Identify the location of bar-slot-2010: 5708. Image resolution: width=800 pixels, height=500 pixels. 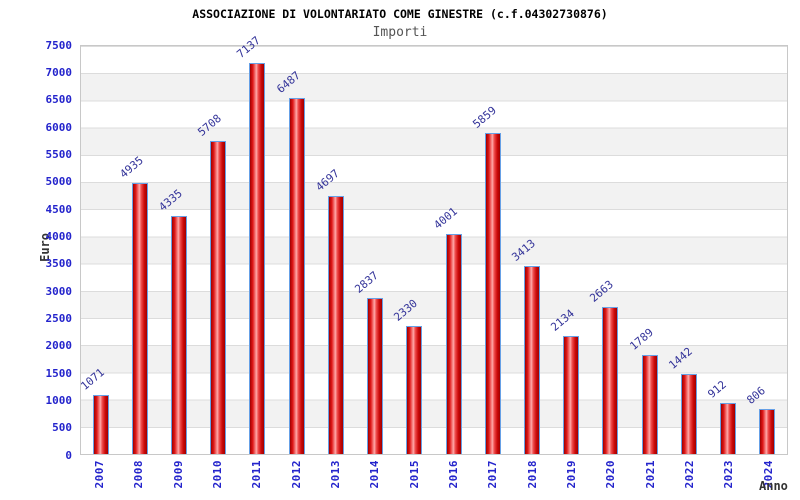
(216, 250).